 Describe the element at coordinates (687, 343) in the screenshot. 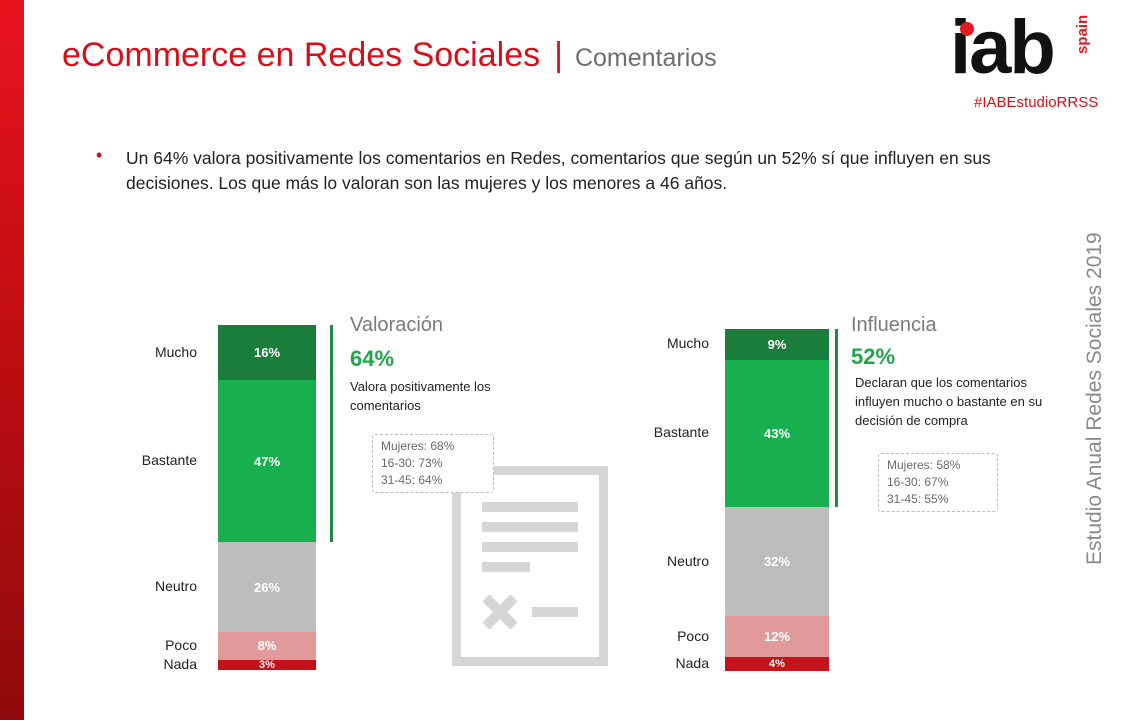

I see `influencia-category-label: Mucho` at that location.